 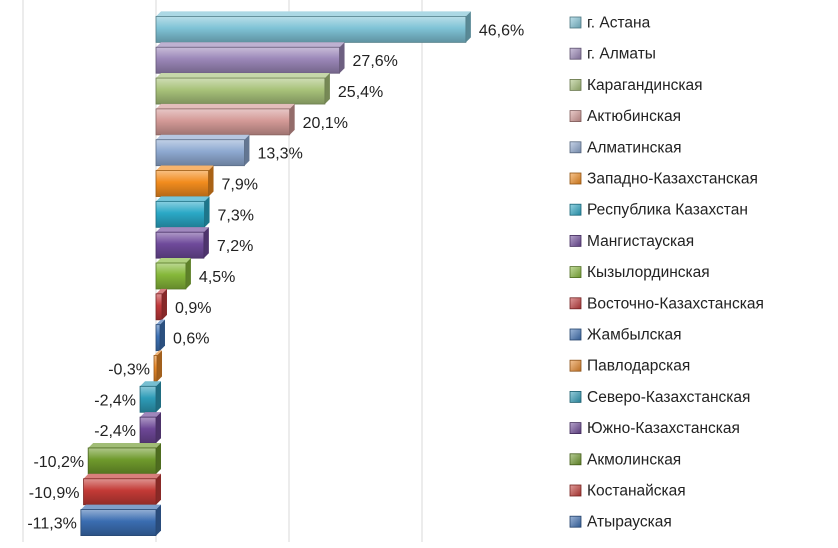 I want to click on legend-entry: Актюбинская, so click(x=625, y=116).